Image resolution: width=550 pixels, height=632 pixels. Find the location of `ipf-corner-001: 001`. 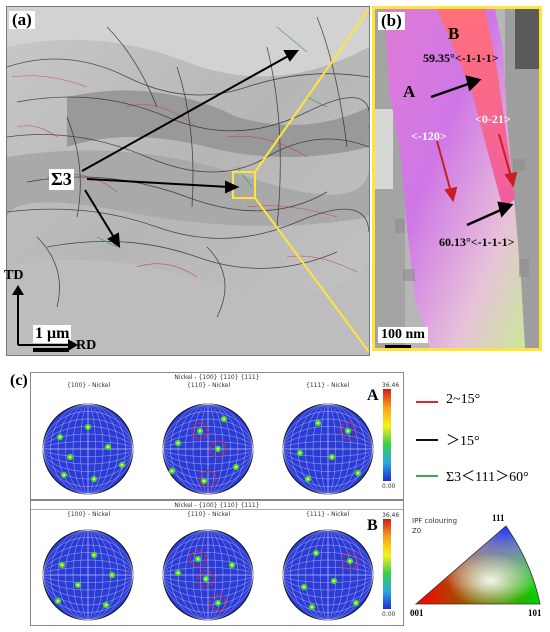

ipf-corner-001: 001 is located at coordinates (417, 613).